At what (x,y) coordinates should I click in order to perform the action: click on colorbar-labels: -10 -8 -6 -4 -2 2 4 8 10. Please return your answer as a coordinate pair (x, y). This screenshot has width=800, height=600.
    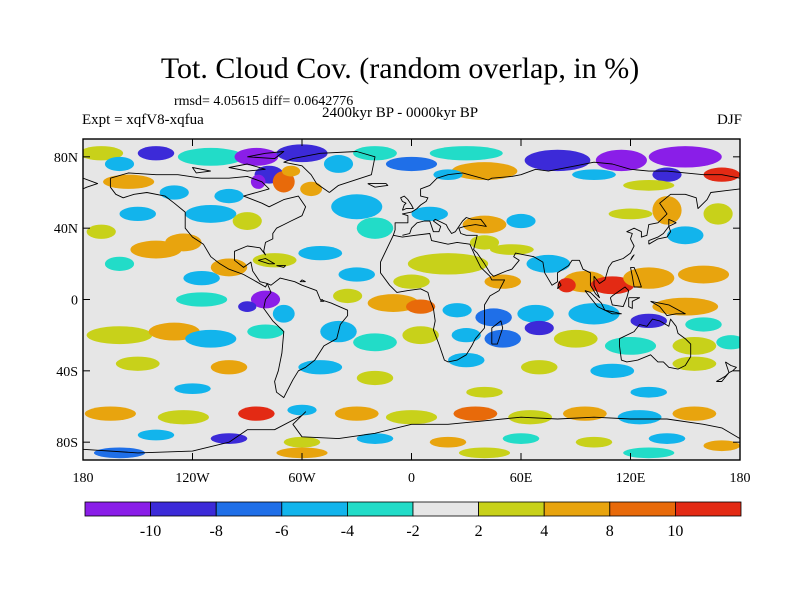
    Looking at the image, I should click on (411, 531).